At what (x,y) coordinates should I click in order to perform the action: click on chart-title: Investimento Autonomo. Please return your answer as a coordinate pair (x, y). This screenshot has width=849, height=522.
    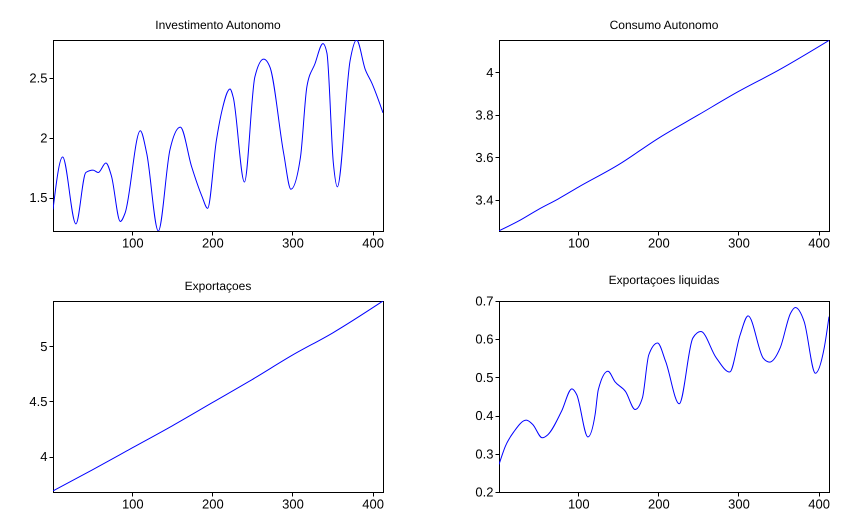
    Looking at the image, I should click on (218, 25).